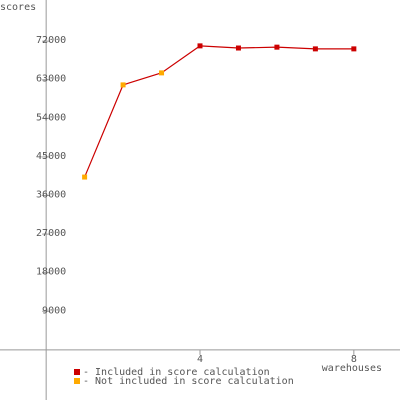 The height and width of the screenshot is (400, 400). I want to click on legend-label: - Included in score calculation, so click(176, 372).